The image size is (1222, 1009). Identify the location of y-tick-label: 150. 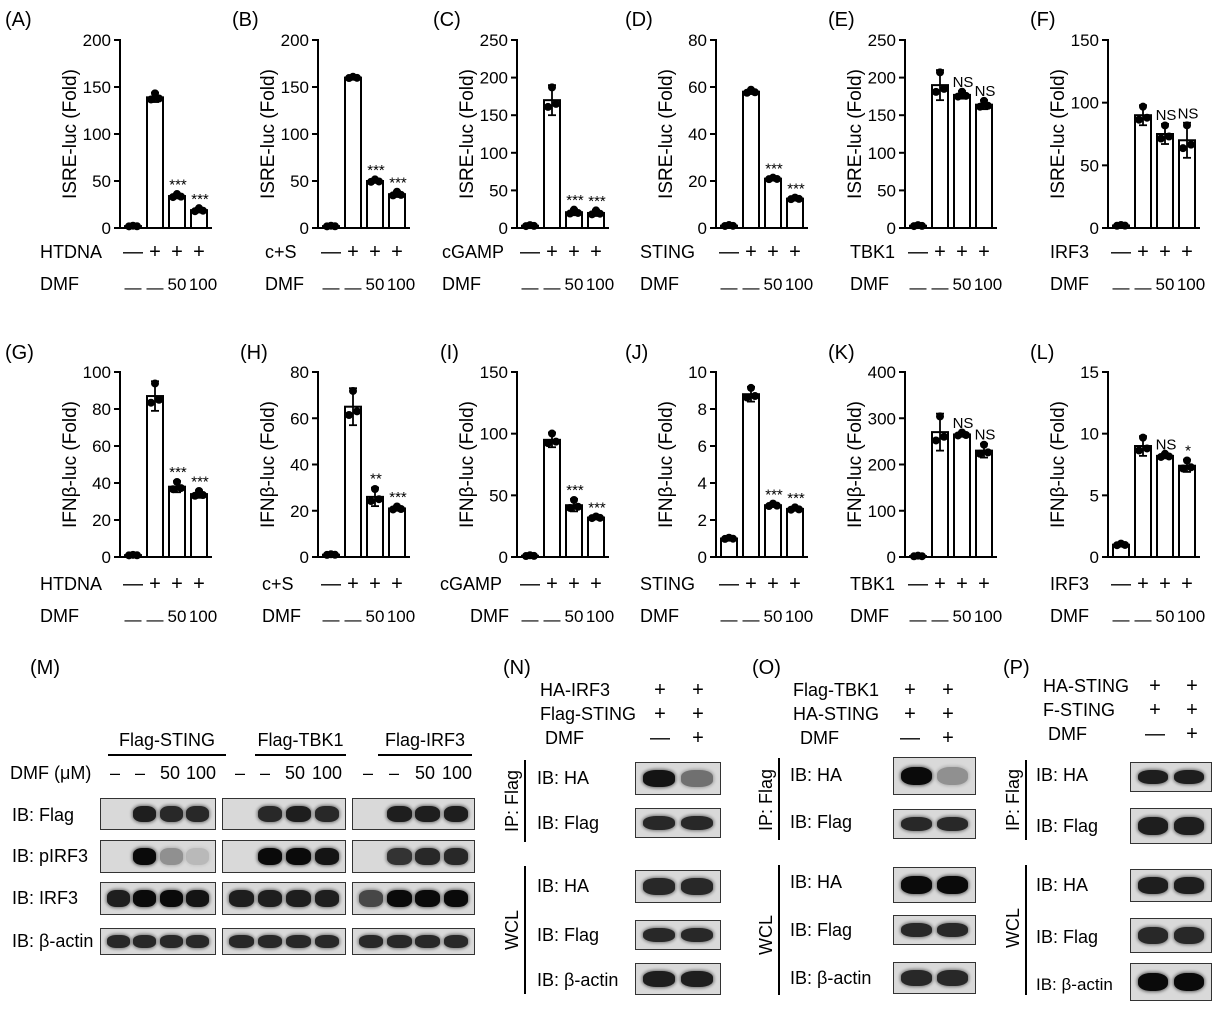
(494, 115).